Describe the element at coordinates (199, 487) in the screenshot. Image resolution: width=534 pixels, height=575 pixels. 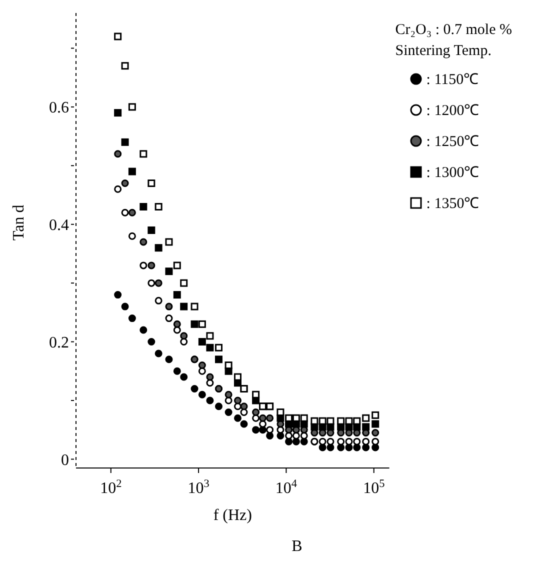
I see `x-tick-label: 10$^{3}$` at that location.